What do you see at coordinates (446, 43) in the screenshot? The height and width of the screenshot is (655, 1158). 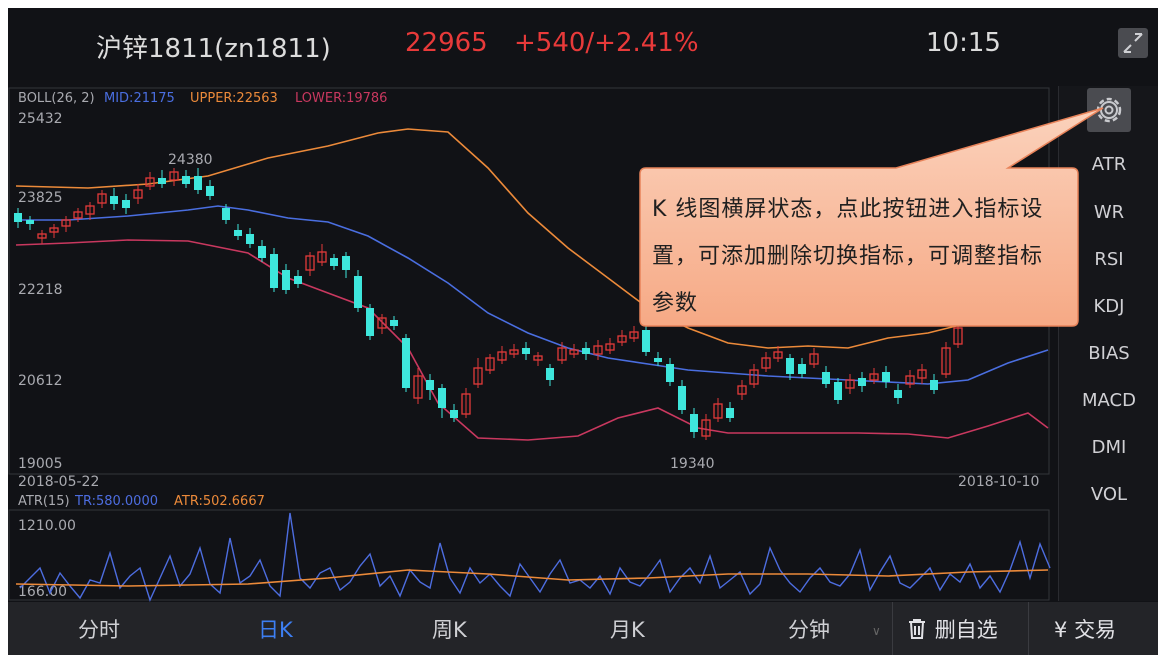 I see `last-price: 22965` at bounding box center [446, 43].